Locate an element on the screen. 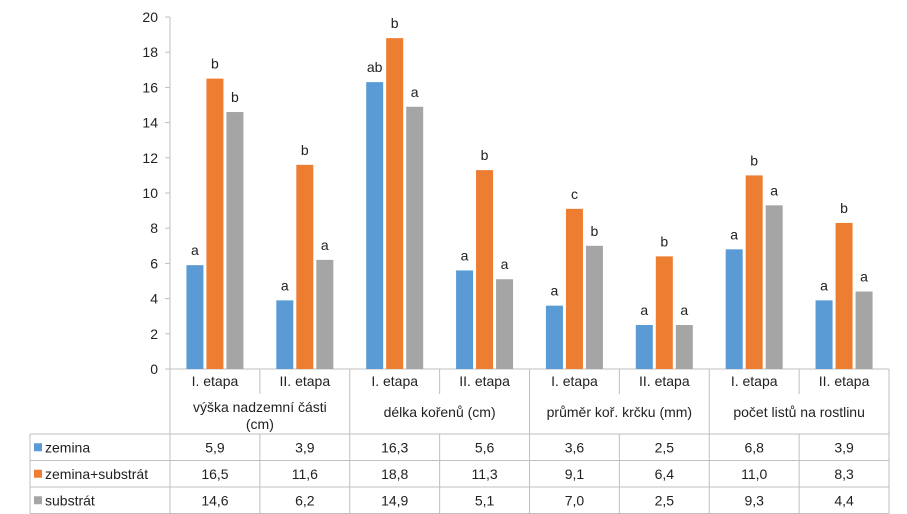 The image size is (907, 514). y-tick-label: 14 is located at coordinates (150, 123).